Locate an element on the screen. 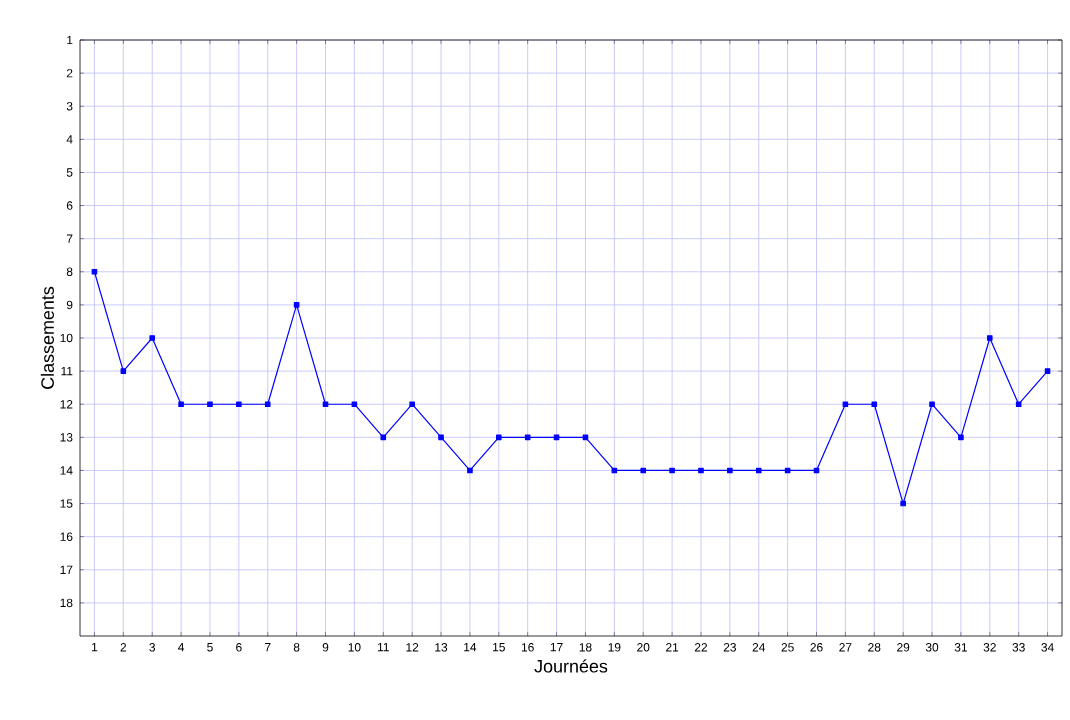 This screenshot has height=720, width=1070. y-axis-title: Classements is located at coordinates (47, 337).